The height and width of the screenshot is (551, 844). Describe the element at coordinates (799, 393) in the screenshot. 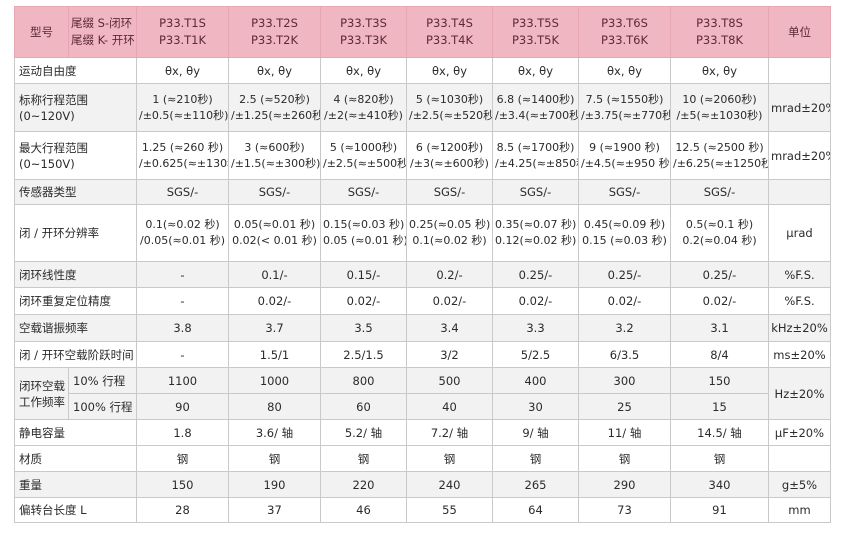

I see `unit-cell: Hz±20%` at that location.